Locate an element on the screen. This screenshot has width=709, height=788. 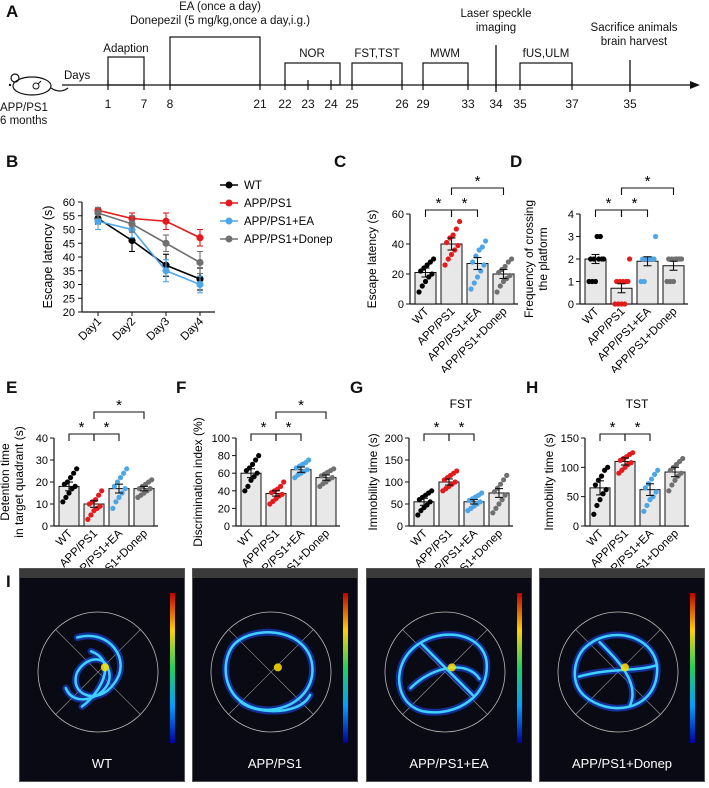
y-tick-label: 20 is located at coordinates (224, 509).